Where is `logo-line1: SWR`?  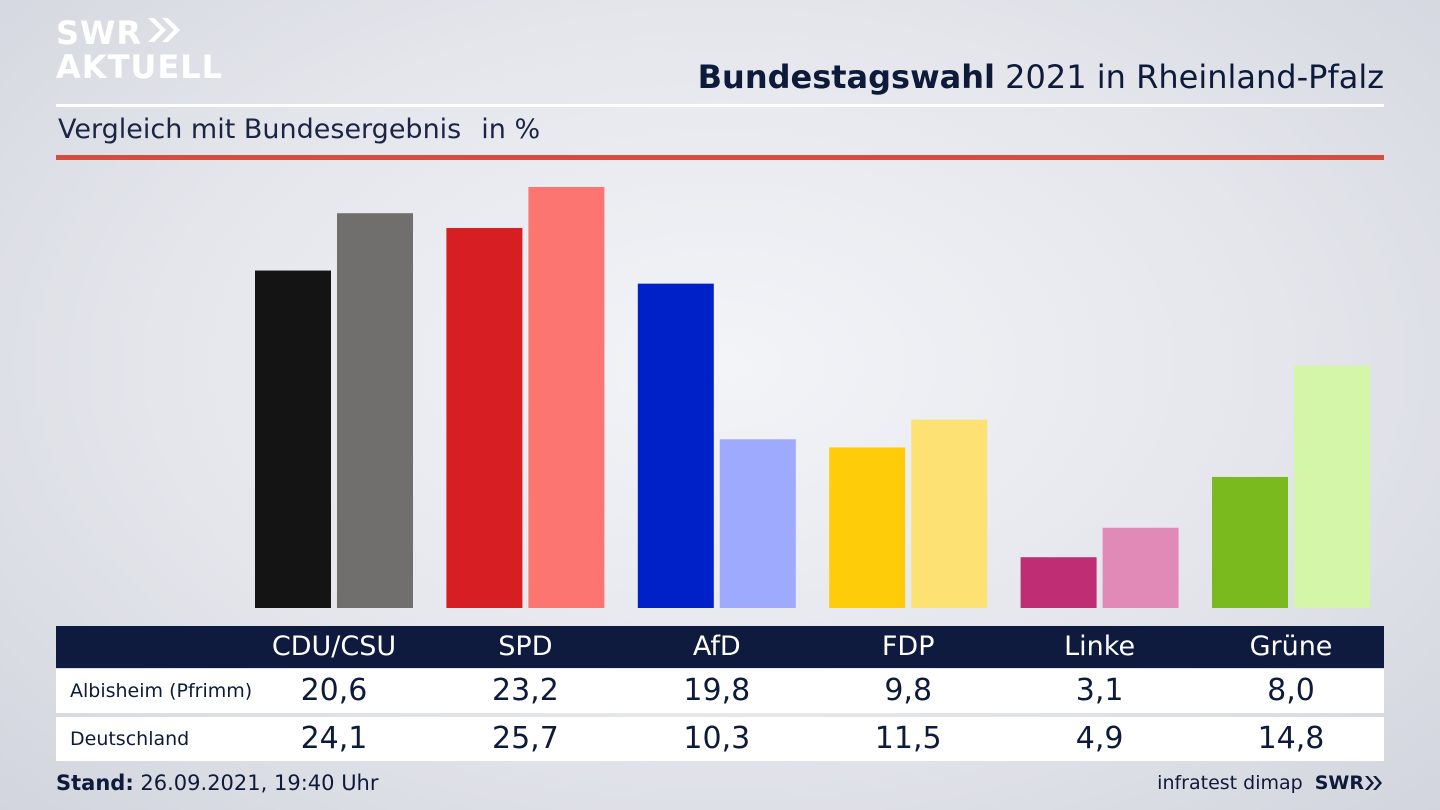
logo-line1: SWR is located at coordinates (99, 33).